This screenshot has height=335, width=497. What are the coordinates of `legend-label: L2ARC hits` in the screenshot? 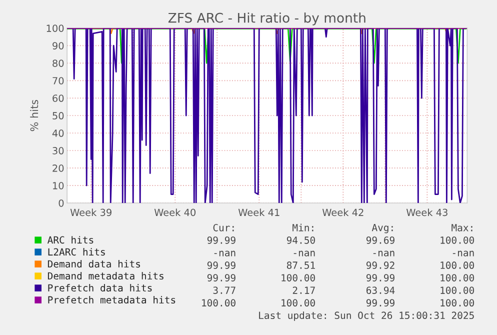 It's located at (76, 252).